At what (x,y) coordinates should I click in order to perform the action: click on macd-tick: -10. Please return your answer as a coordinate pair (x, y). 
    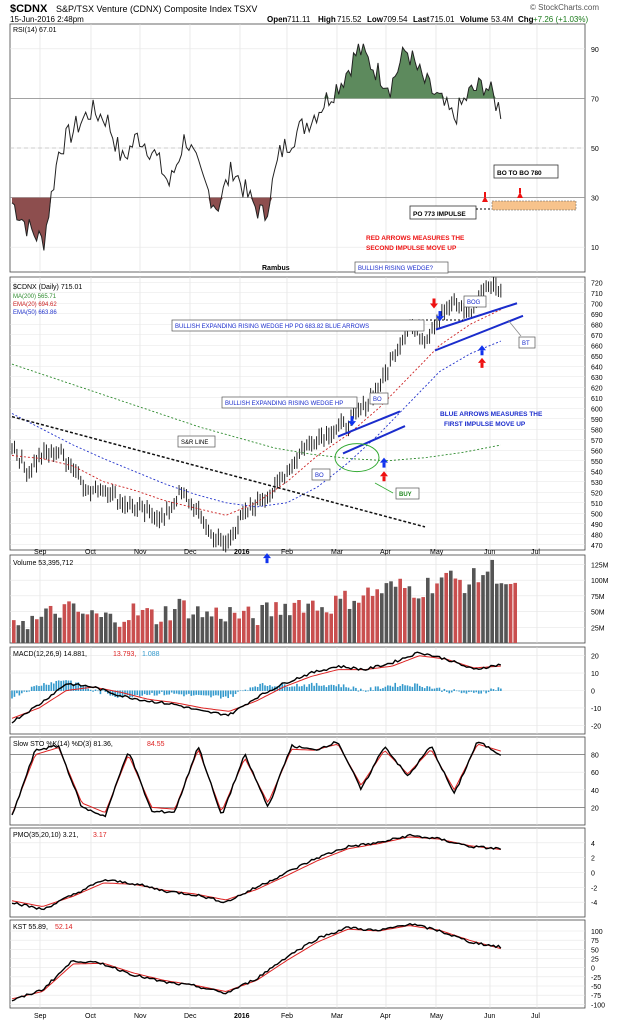
    Looking at the image, I should click on (596, 709).